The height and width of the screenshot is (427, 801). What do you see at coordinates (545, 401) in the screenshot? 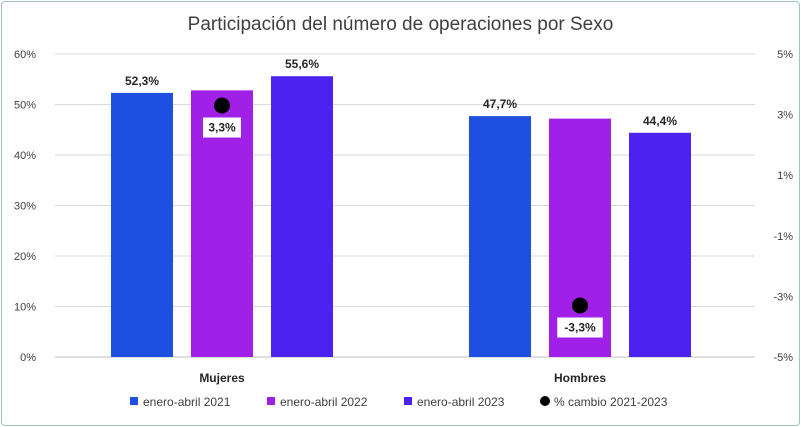
I see `legend-marker` at bounding box center [545, 401].